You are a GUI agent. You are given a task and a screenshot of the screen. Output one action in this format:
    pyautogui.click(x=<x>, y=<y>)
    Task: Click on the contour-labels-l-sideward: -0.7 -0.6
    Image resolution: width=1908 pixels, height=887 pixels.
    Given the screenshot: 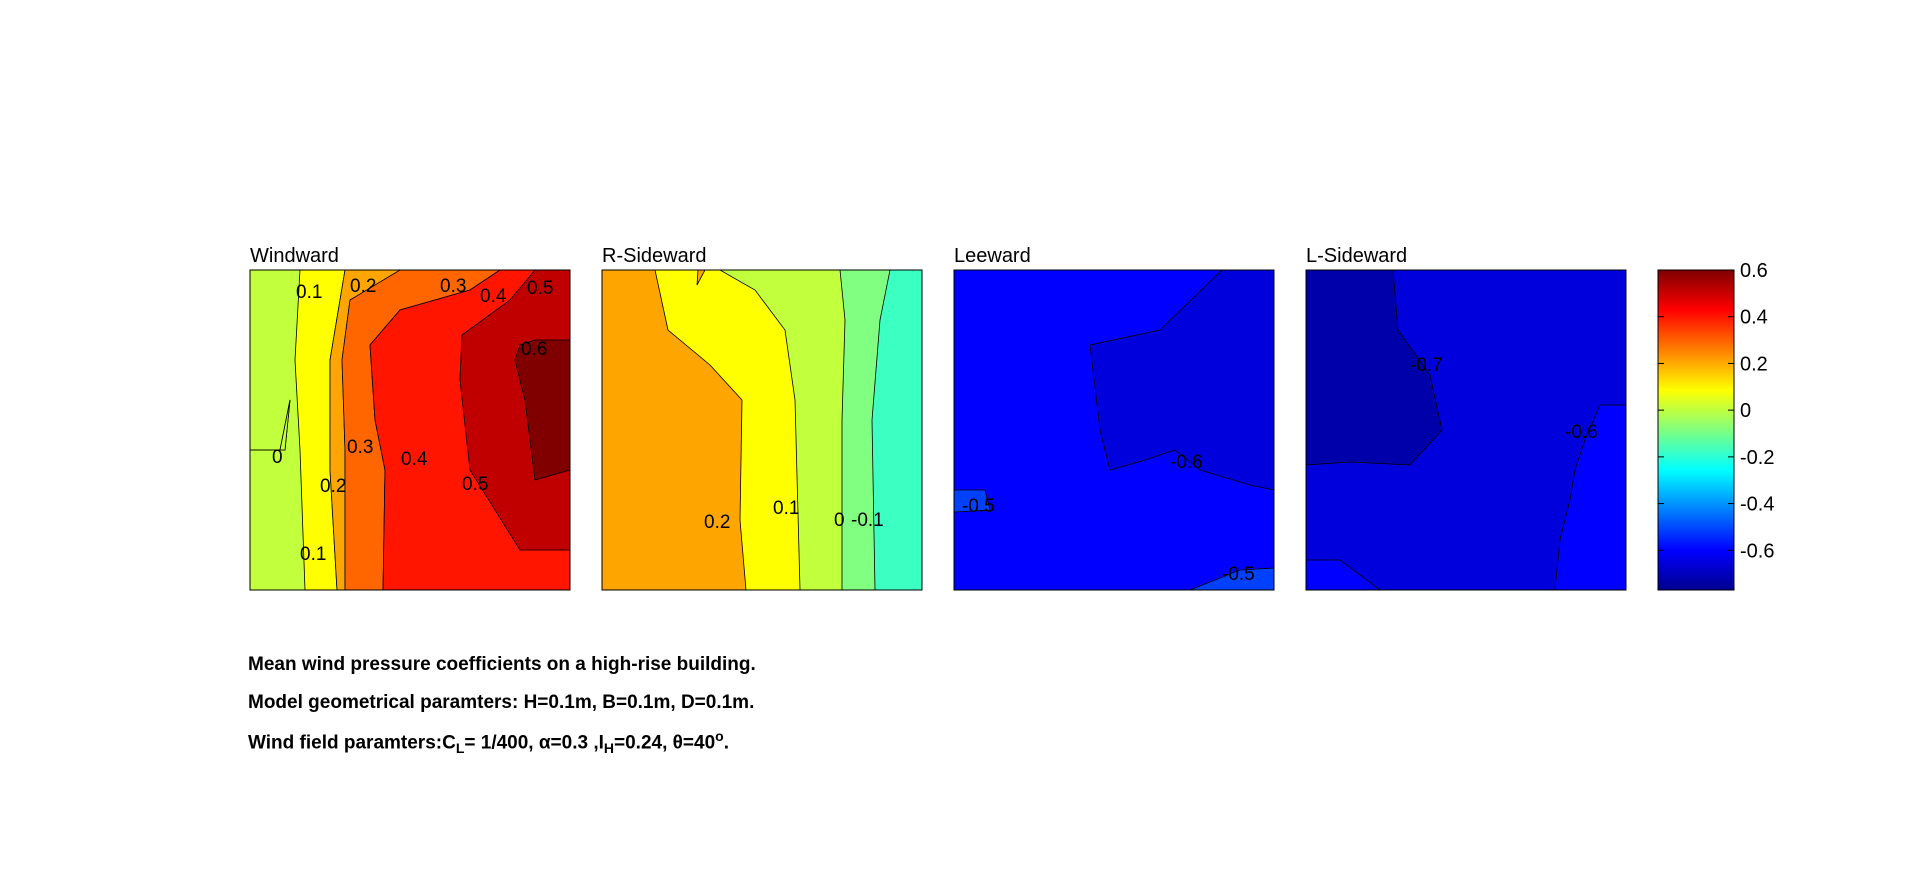 What is the action you would take?
    pyautogui.click(x=1504, y=399)
    